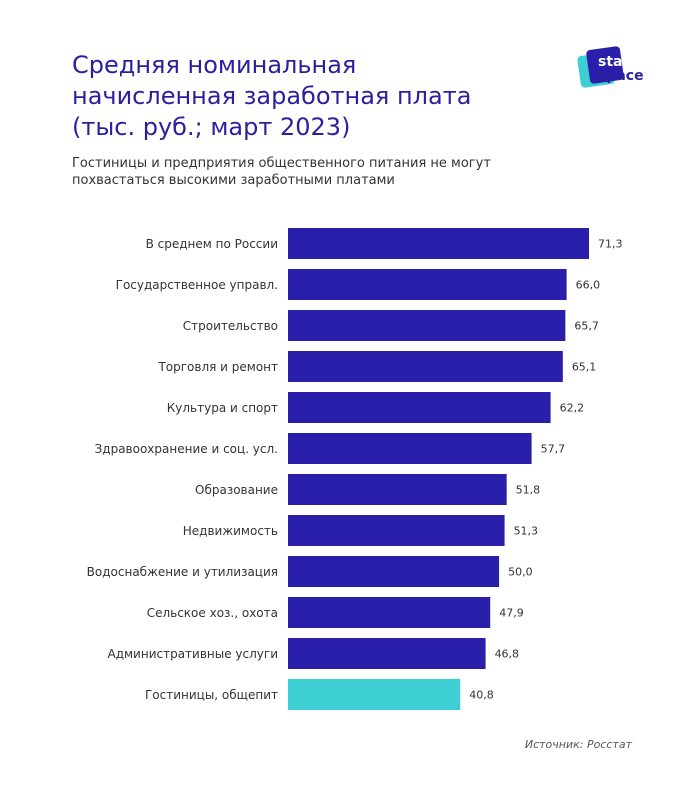 This screenshot has width=692, height=800. I want to click on category-label: Культура и спорт, so click(222, 408).